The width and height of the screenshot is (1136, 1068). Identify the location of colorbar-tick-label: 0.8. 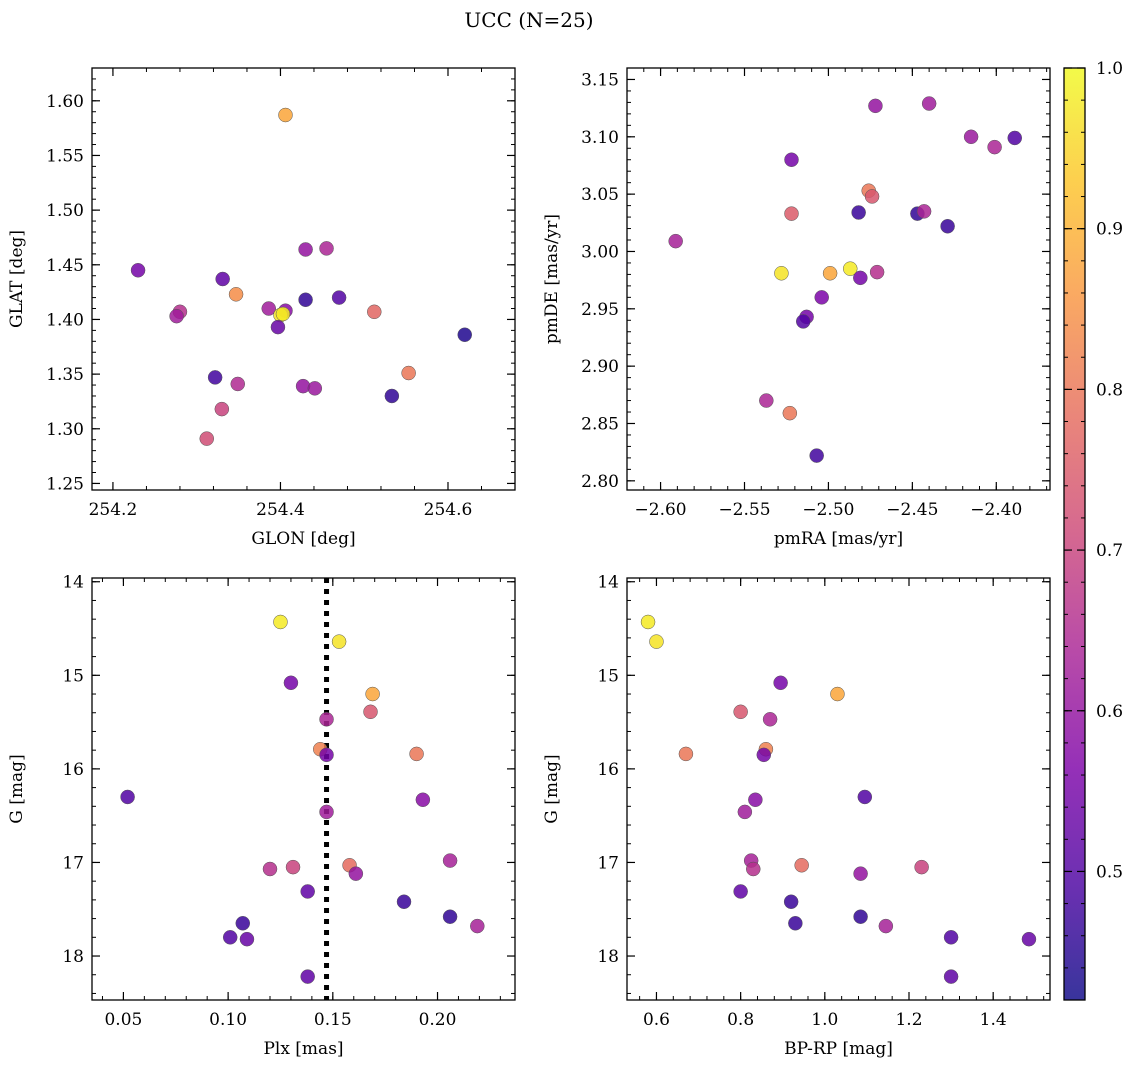
(1109, 390).